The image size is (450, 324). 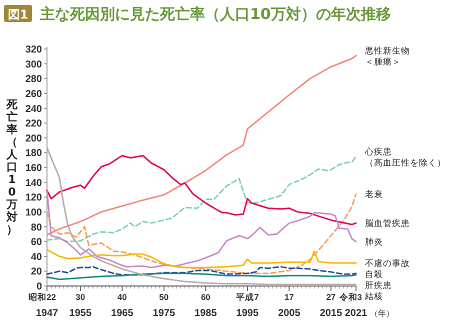 I want to click on y-tick-label: 40, so click(x=36, y=257).